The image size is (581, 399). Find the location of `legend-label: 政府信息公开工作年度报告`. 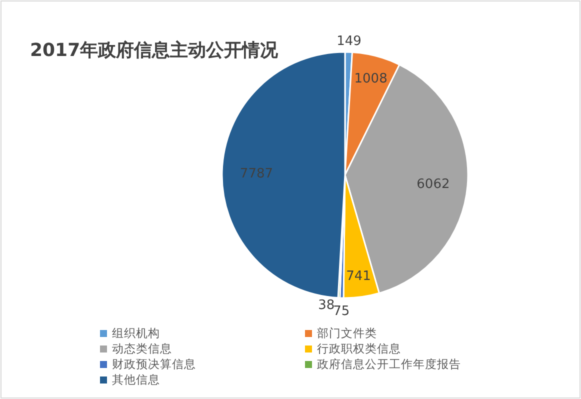

legend-label: 政府信息公开工作年度报告 is located at coordinates (389, 364).